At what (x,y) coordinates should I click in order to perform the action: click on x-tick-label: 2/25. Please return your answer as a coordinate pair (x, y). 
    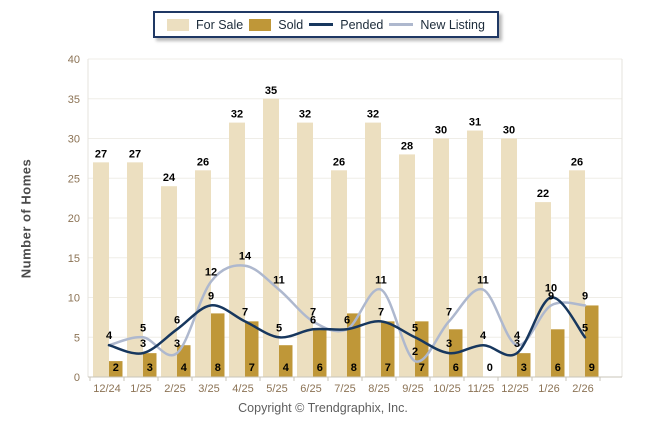
    Looking at the image, I should click on (174, 389).